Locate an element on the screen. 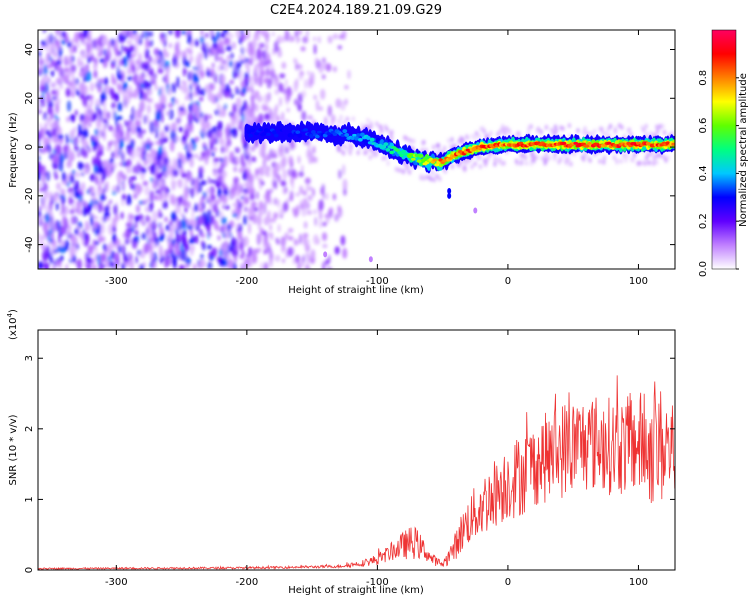  snr-ylabel: SNR (10 * v/v) is located at coordinates (13, 449).